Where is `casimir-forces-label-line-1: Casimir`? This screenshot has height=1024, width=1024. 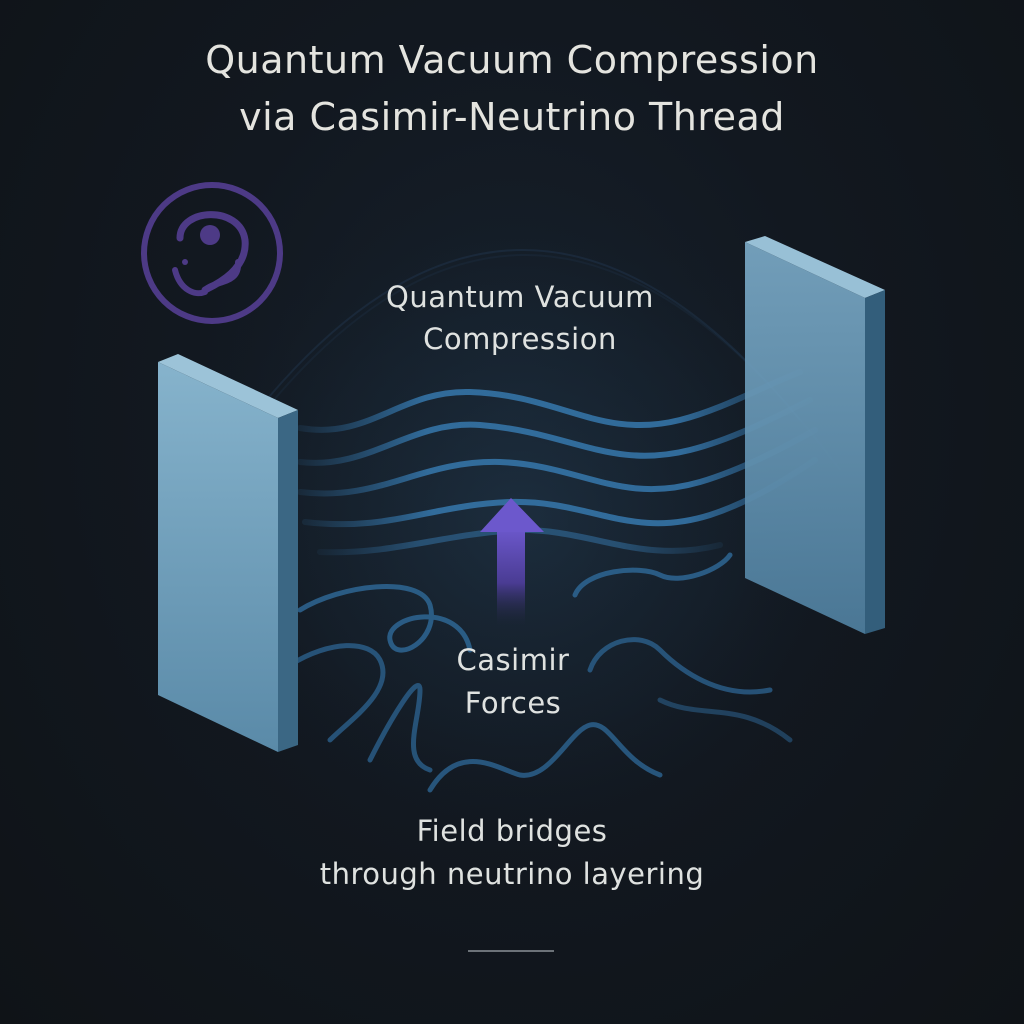
casimir-forces-label-line-1: Casimir is located at coordinates (513, 660).